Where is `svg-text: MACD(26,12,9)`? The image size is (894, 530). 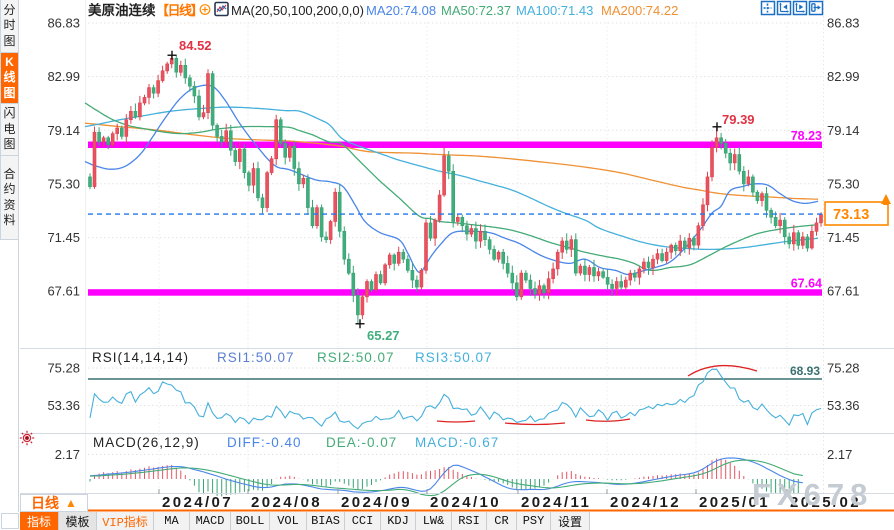 svg-text: MACD(26,12,9) is located at coordinates (146, 442).